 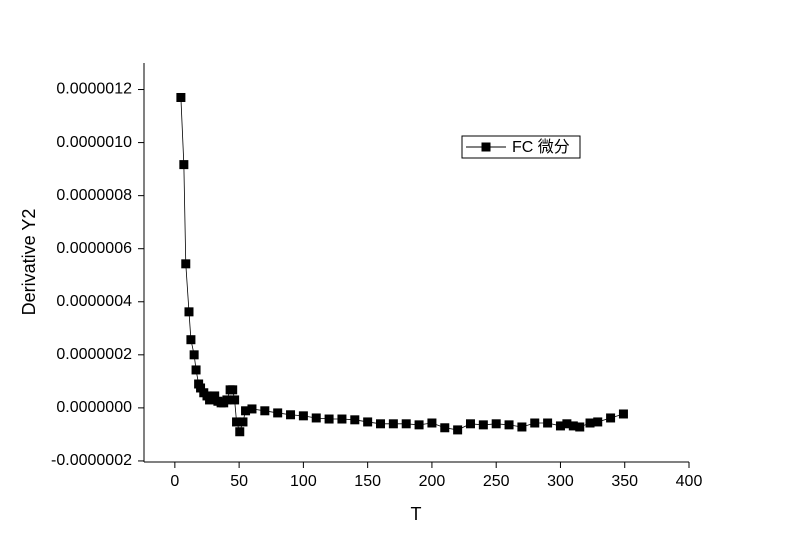 What do you see at coordinates (496, 481) in the screenshot?
I see `x-tick-label: 250` at bounding box center [496, 481].